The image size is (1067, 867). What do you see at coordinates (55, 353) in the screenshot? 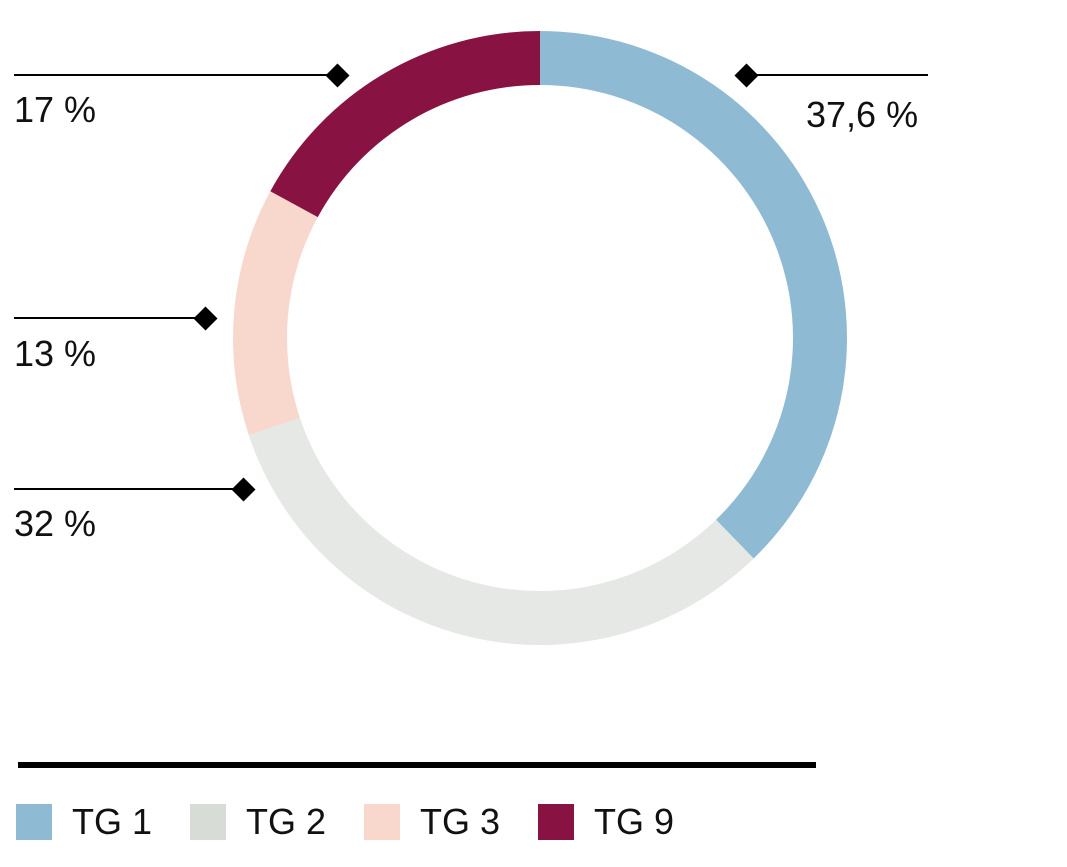
I see `data-label-tg3: 13 %` at bounding box center [55, 353].